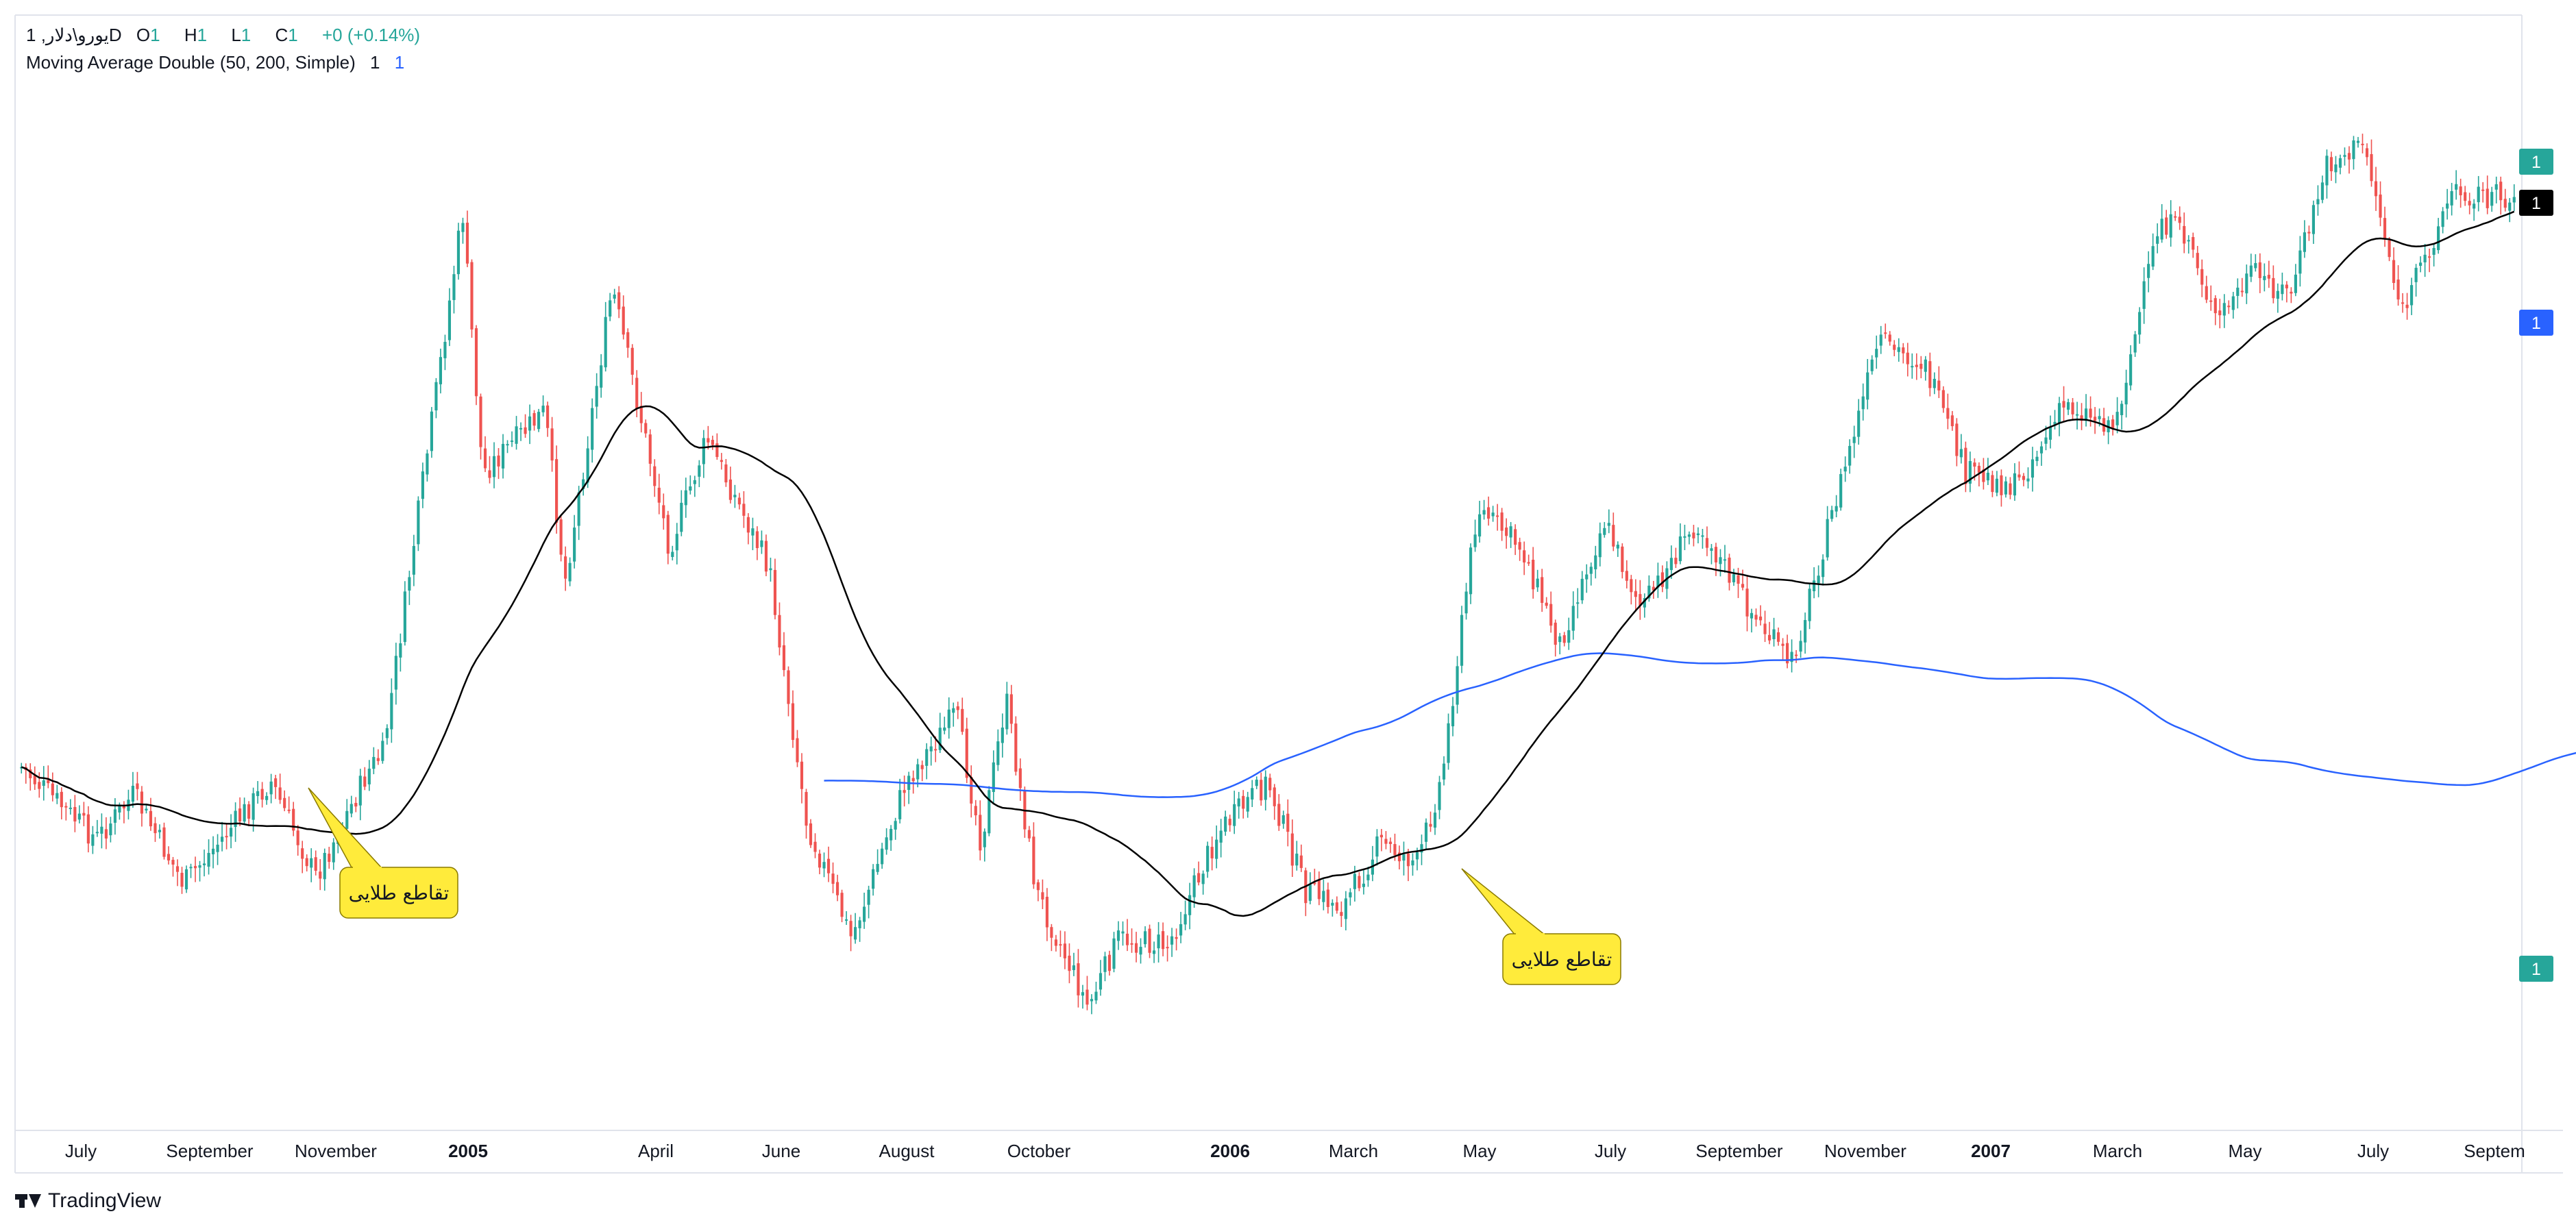  What do you see at coordinates (88, 1201) in the screenshot?
I see `tradingview-logo: TradingView` at bounding box center [88, 1201].